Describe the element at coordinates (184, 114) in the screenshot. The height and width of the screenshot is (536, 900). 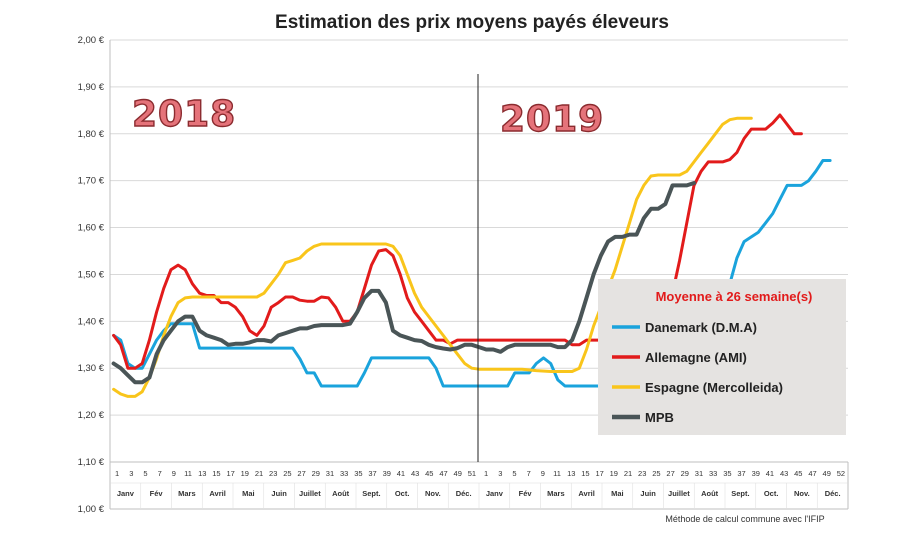
I see `year-label-2018: 2018` at that location.